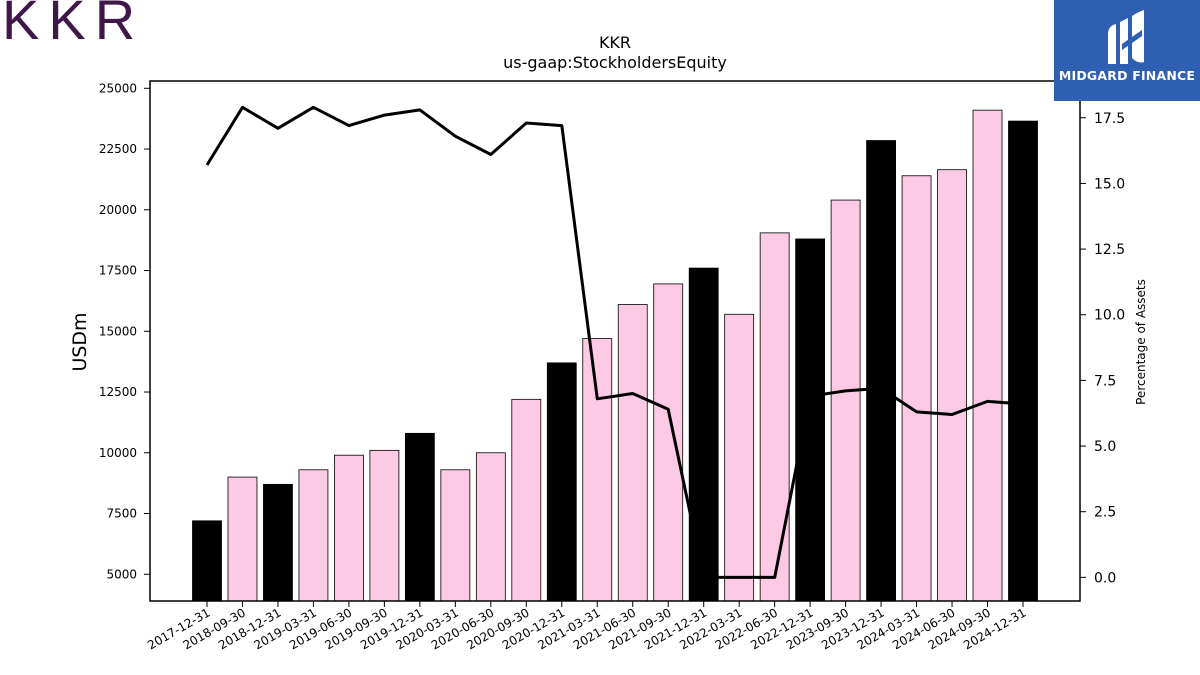 The image size is (1200, 675). What do you see at coordinates (1109, 316) in the screenshot?
I see `y2-tick-label: 10.0` at bounding box center [1109, 316].